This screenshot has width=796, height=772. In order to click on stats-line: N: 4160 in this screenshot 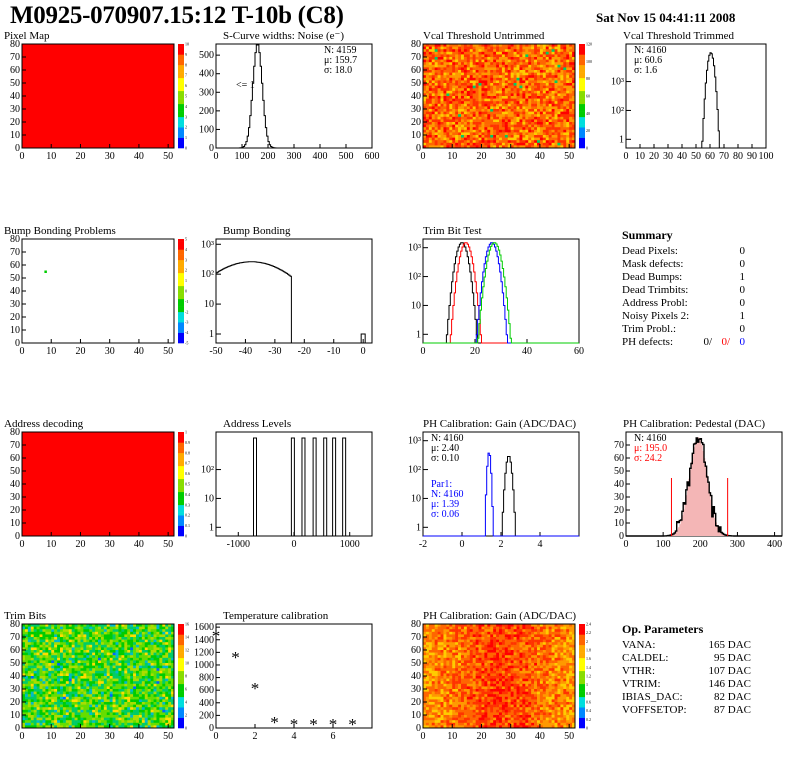, I will do `click(650, 50)`.